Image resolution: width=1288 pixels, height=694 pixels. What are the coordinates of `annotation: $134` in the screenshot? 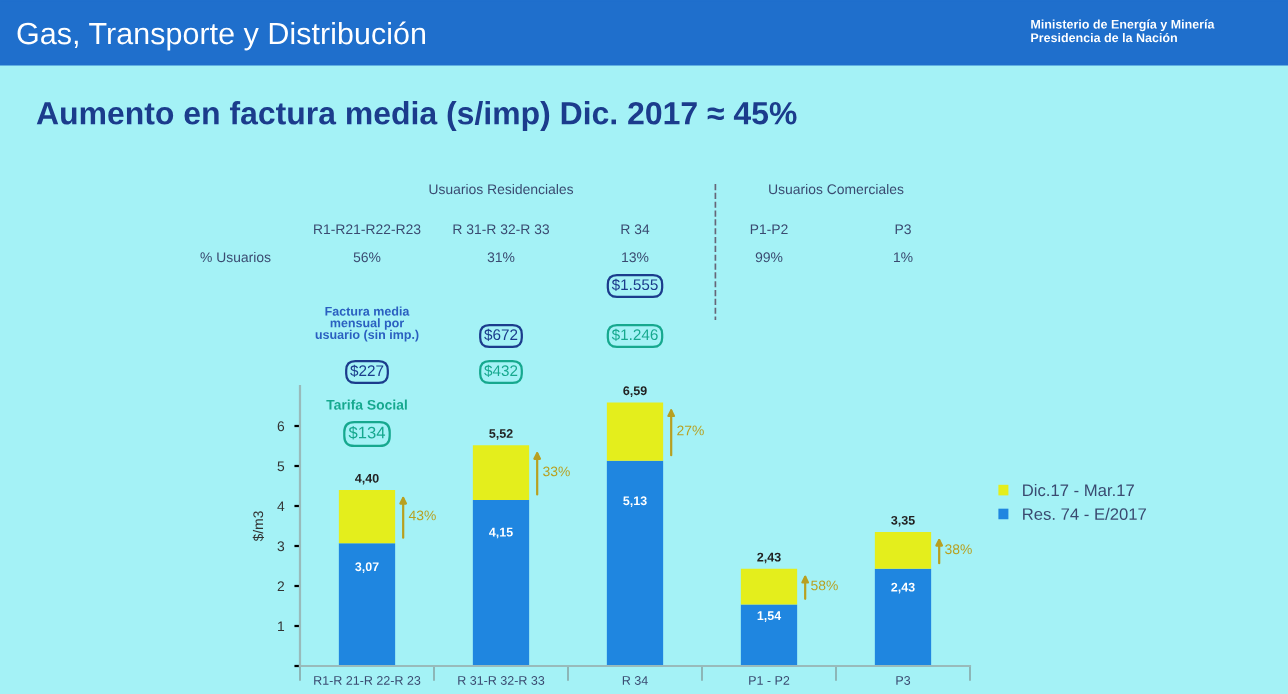 It's located at (367, 432).